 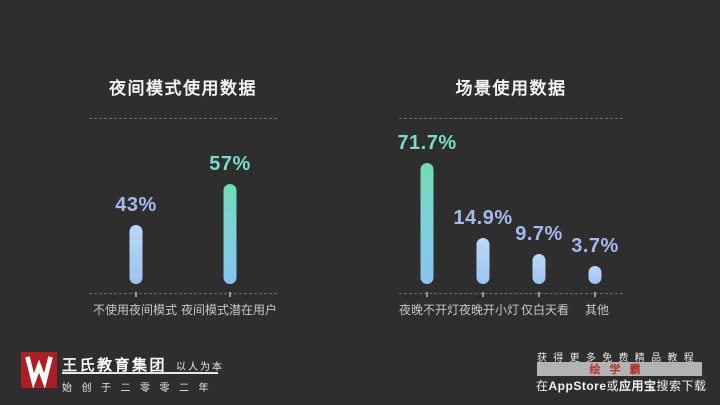 I want to click on company-established-text: 始创于二零零二年, so click(x=140, y=388).